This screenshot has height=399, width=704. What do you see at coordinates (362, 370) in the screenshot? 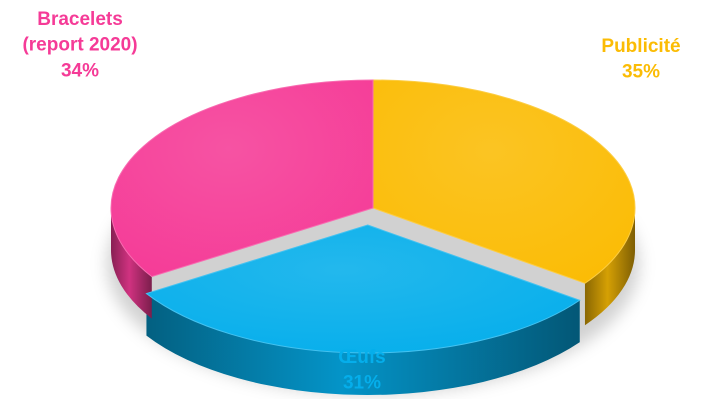
I see `slice-label--ufs: Œufs 31%` at bounding box center [362, 370].